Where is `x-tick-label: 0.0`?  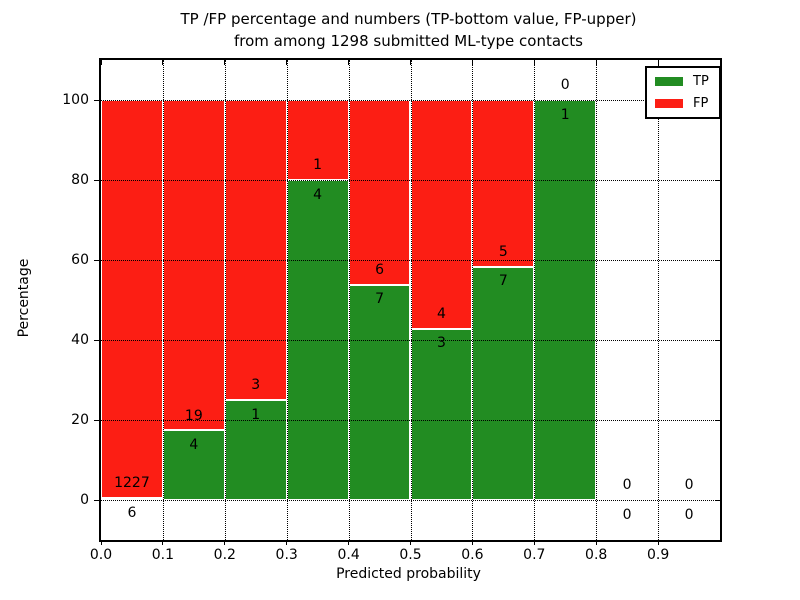 x-tick-label: 0.0 is located at coordinates (101, 555).